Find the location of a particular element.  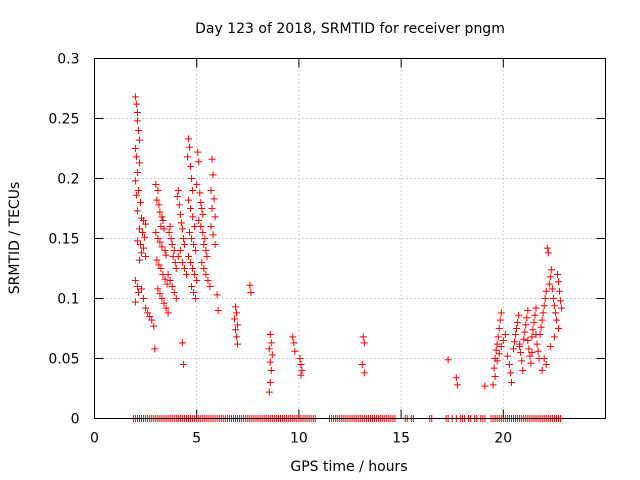

y-tick-label: 0.15 is located at coordinates (63, 240).